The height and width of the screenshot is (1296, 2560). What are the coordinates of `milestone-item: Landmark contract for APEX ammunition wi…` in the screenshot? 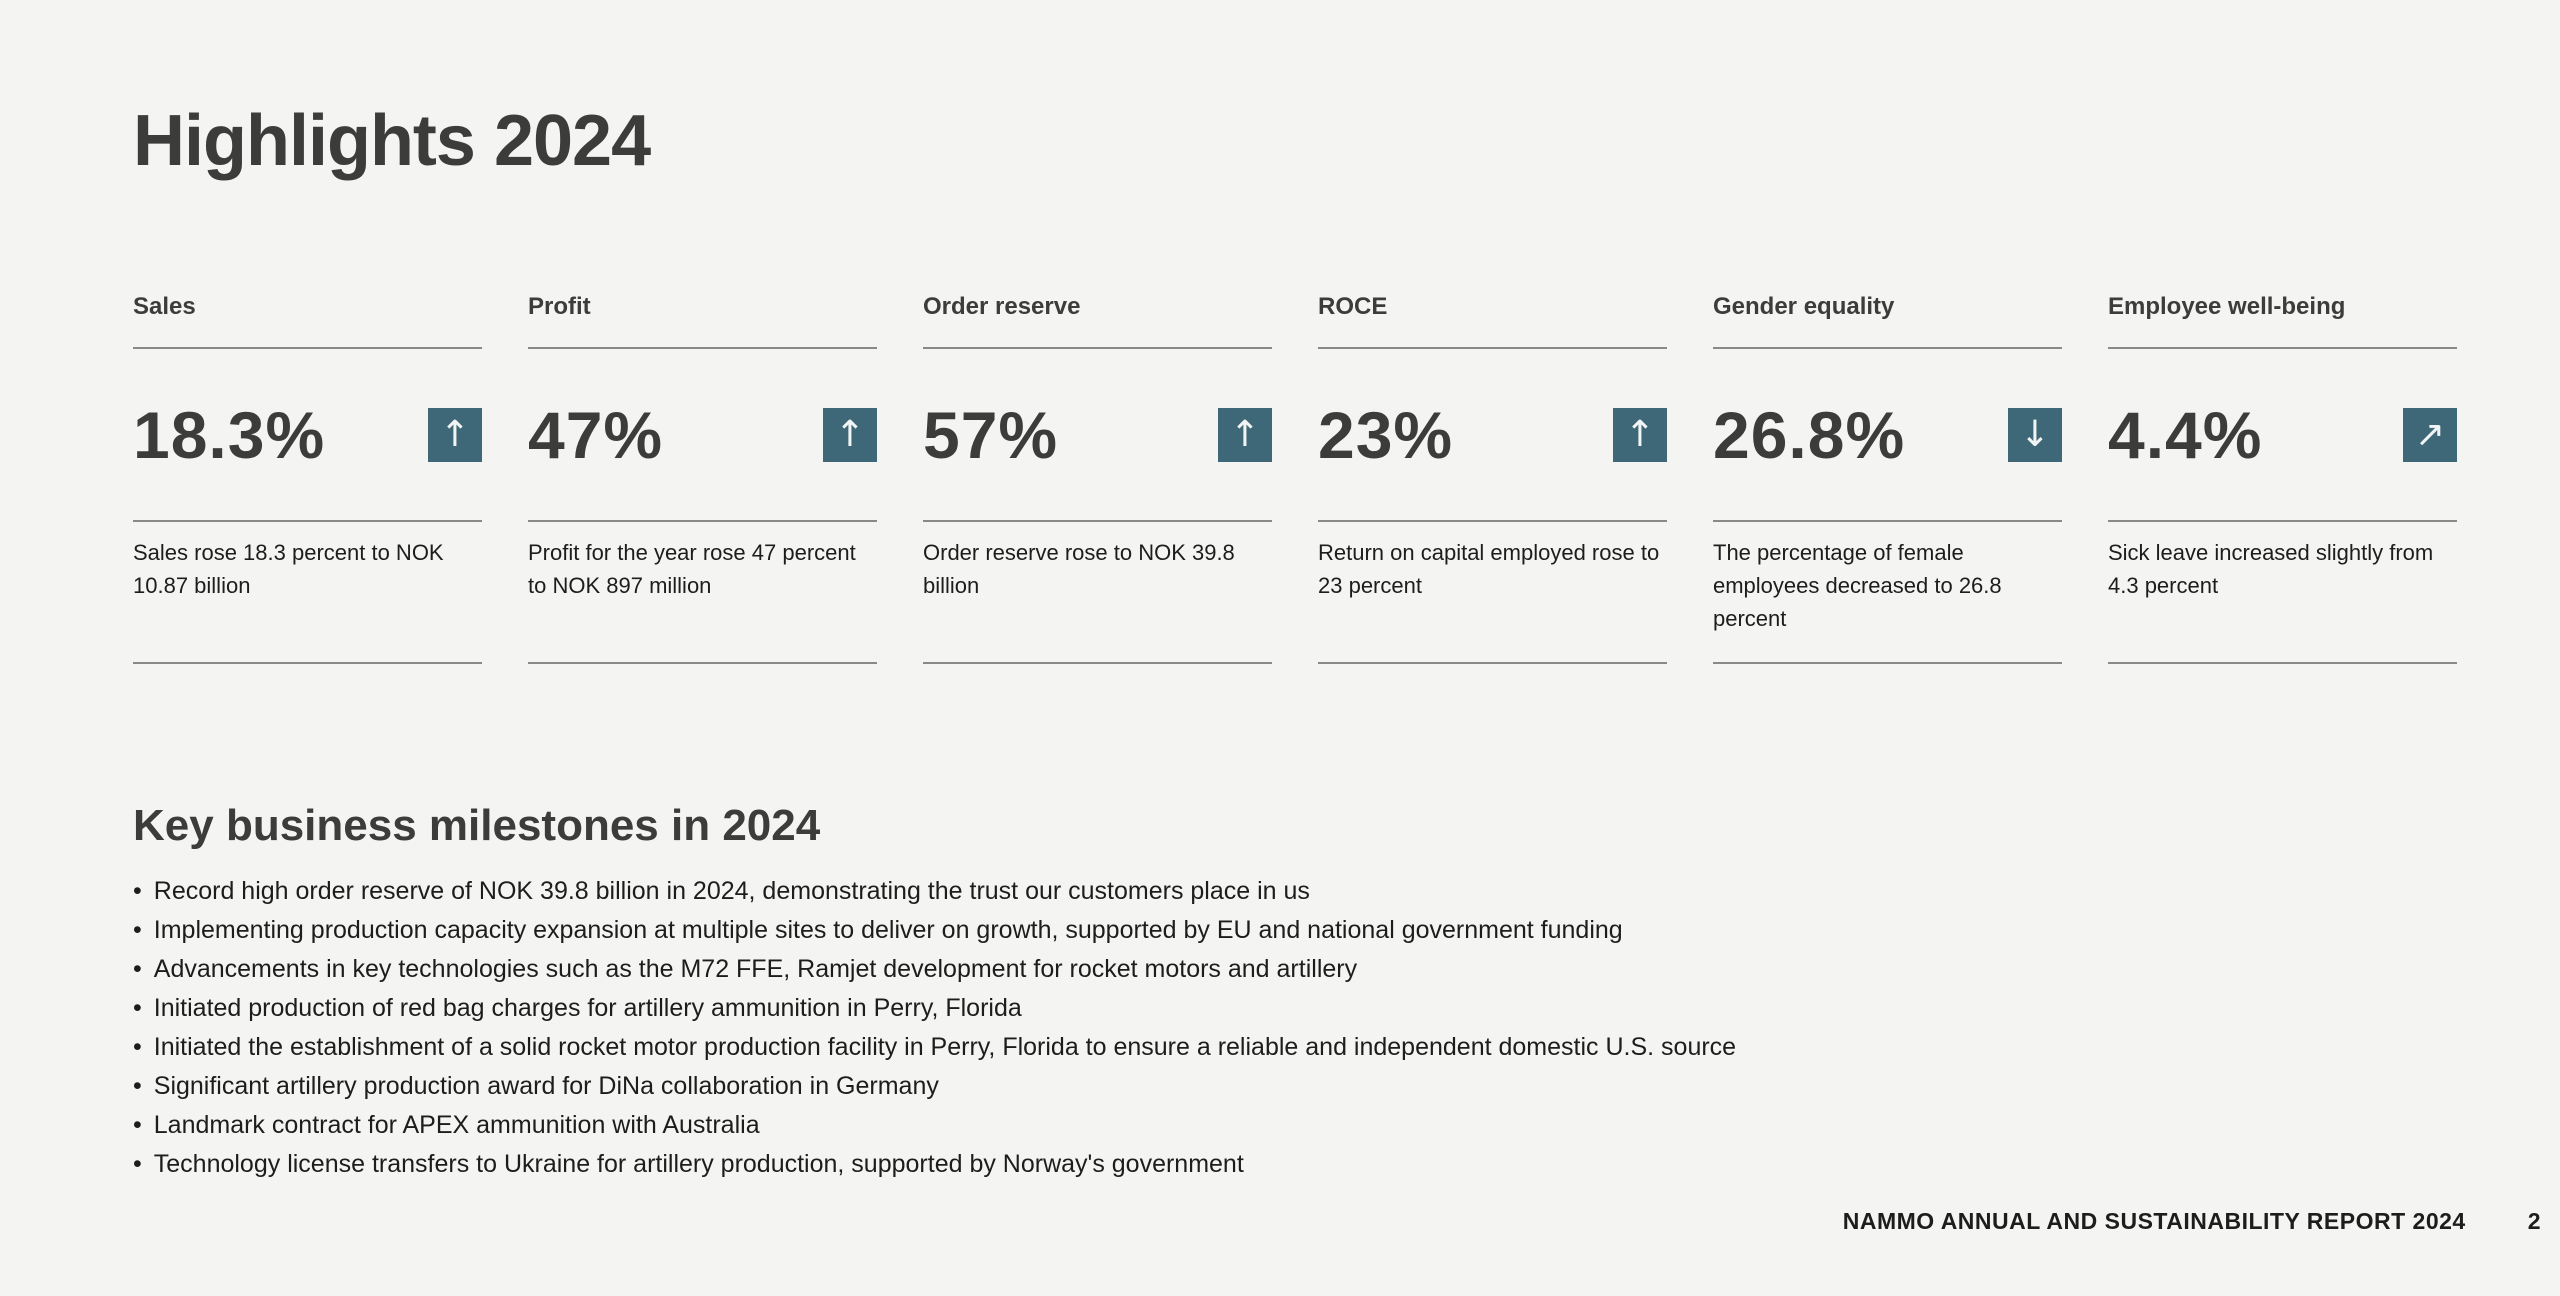 It's located at (1295, 1125).